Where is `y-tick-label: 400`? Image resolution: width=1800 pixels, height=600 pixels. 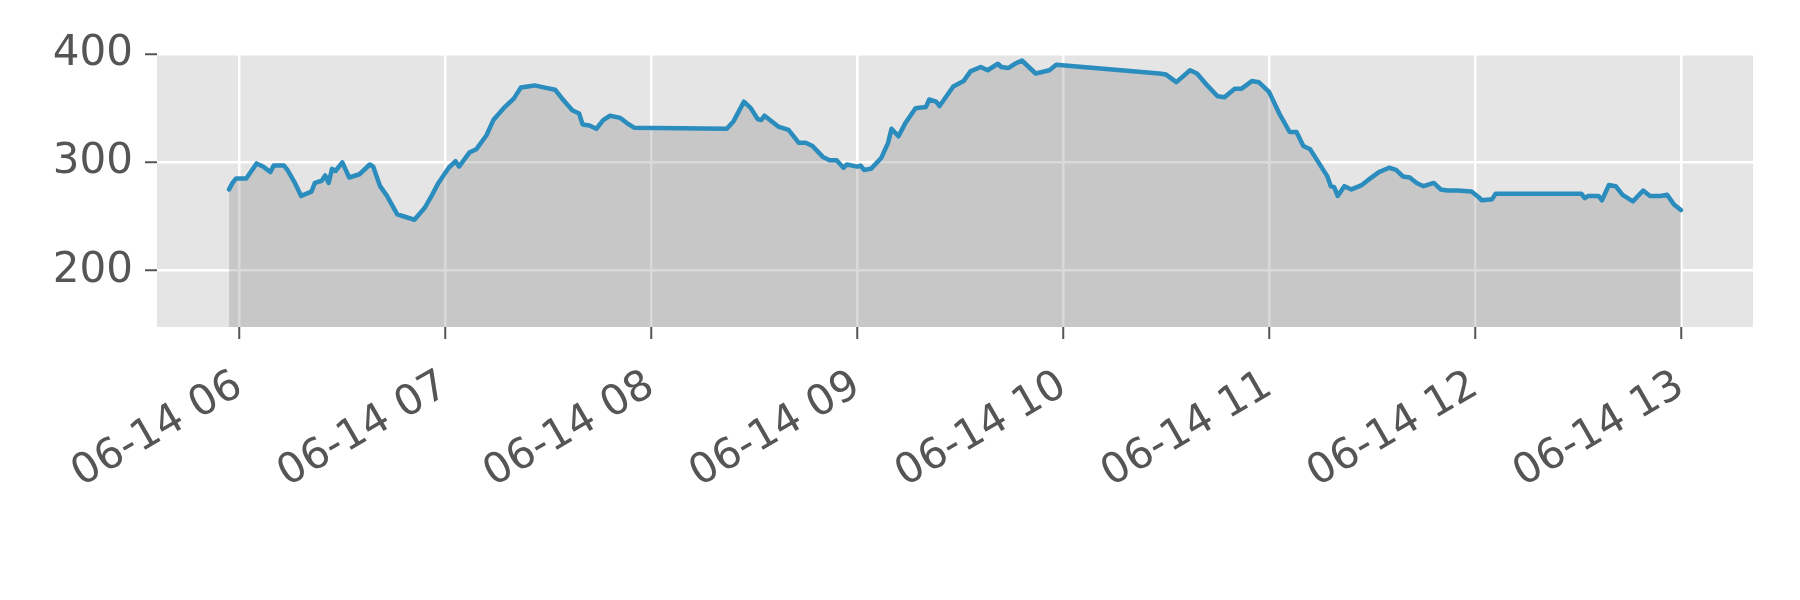 y-tick-label: 400 is located at coordinates (92, 50).